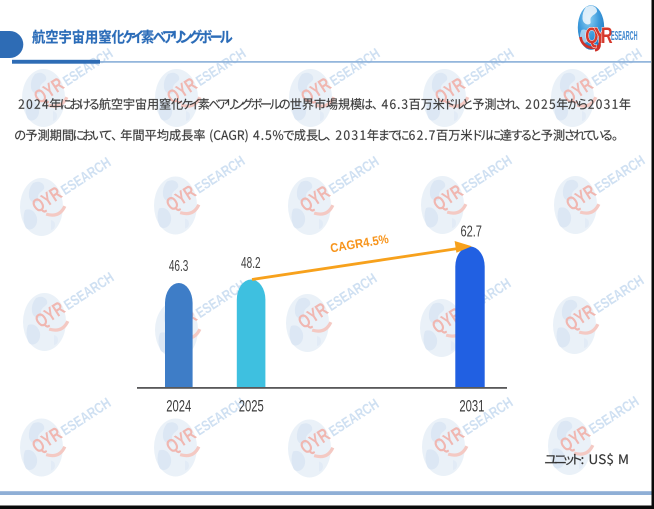 The height and width of the screenshot is (509, 654). Describe the element at coordinates (591, 35) in the screenshot. I see `svg-text: Q` at that location.